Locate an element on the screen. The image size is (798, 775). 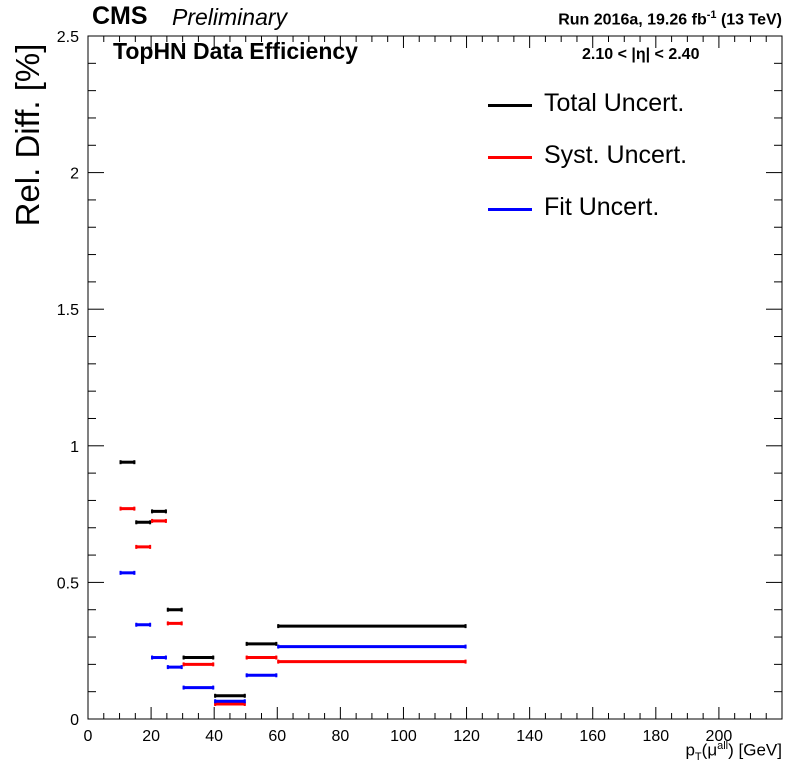
legend-label-total: Total Uncert. is located at coordinates (614, 103).